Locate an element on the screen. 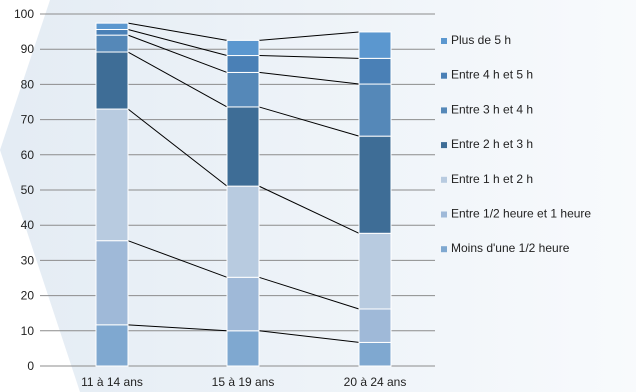  x-axis-ticks: 11 à 14 ans 15 à 19 ans 20 à 24 ans is located at coordinates (243, 382).